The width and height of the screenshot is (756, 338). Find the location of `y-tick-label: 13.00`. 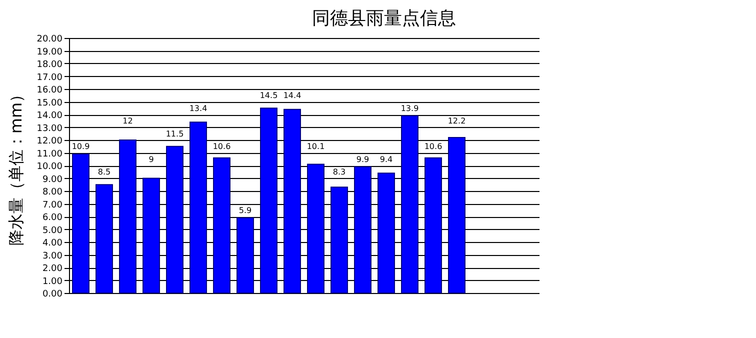

y-tick-label: 13.00 is located at coordinates (49, 129).